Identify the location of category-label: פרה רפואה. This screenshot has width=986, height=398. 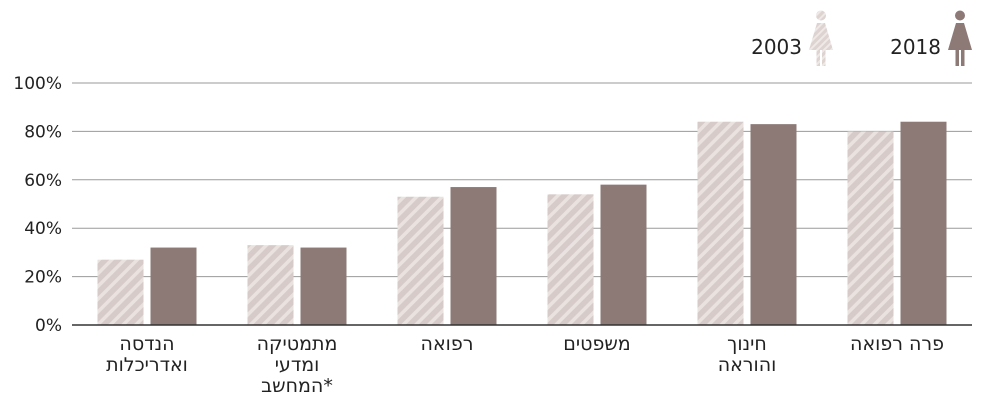
(897, 344).